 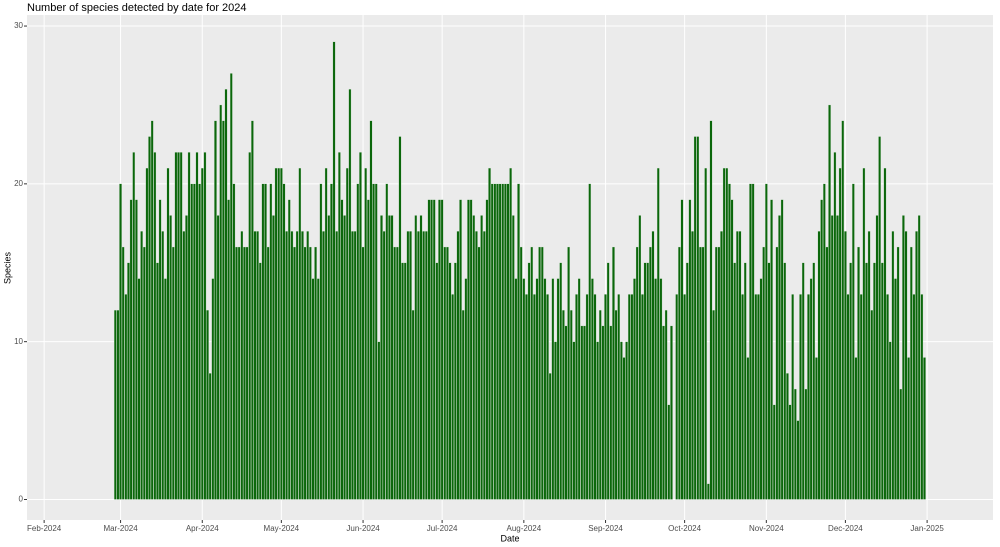 I want to click on x-tick-label: Sep-2024, so click(x=605, y=528).